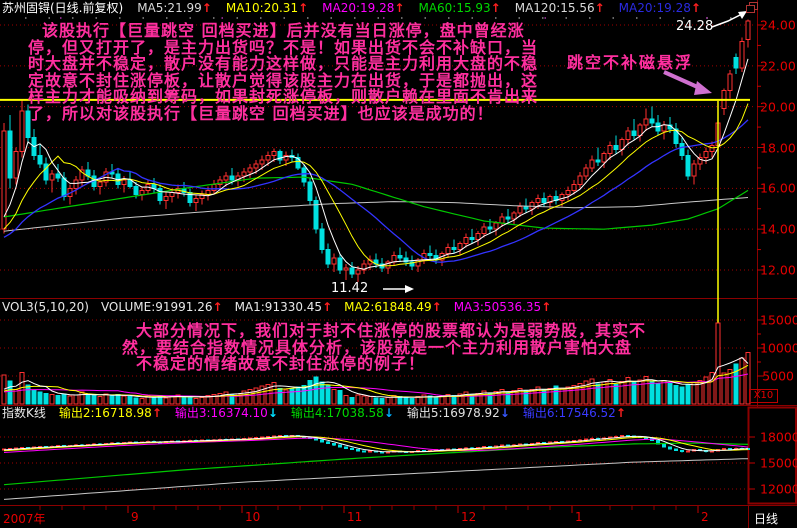 The image size is (797, 528). I want to click on month-label: 1, so click(579, 517).